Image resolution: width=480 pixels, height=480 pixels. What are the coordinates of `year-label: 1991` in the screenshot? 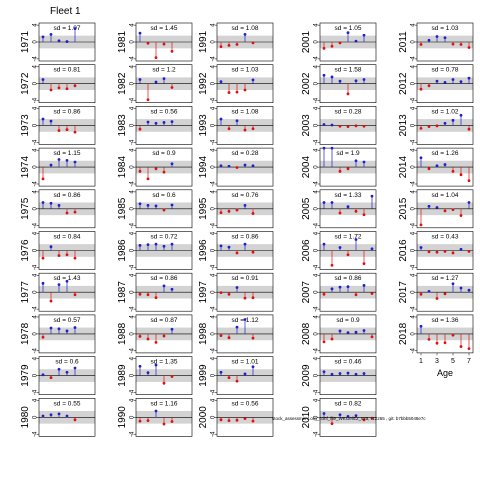 It's located at (203, 41).